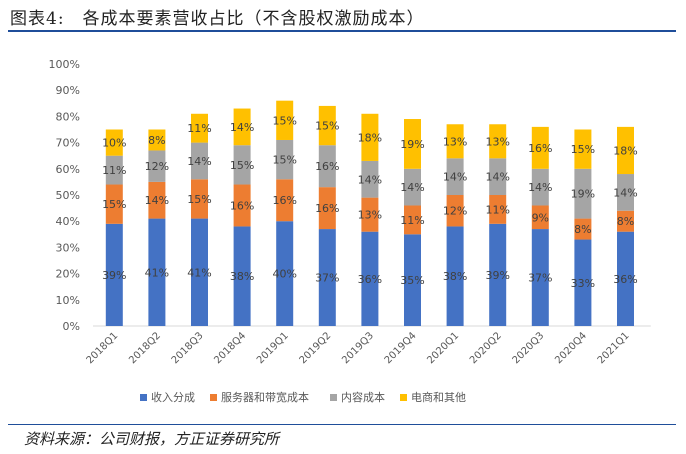 The image size is (686, 454). What do you see at coordinates (284, 274) in the screenshot?
I see `data-label: 40%` at bounding box center [284, 274].